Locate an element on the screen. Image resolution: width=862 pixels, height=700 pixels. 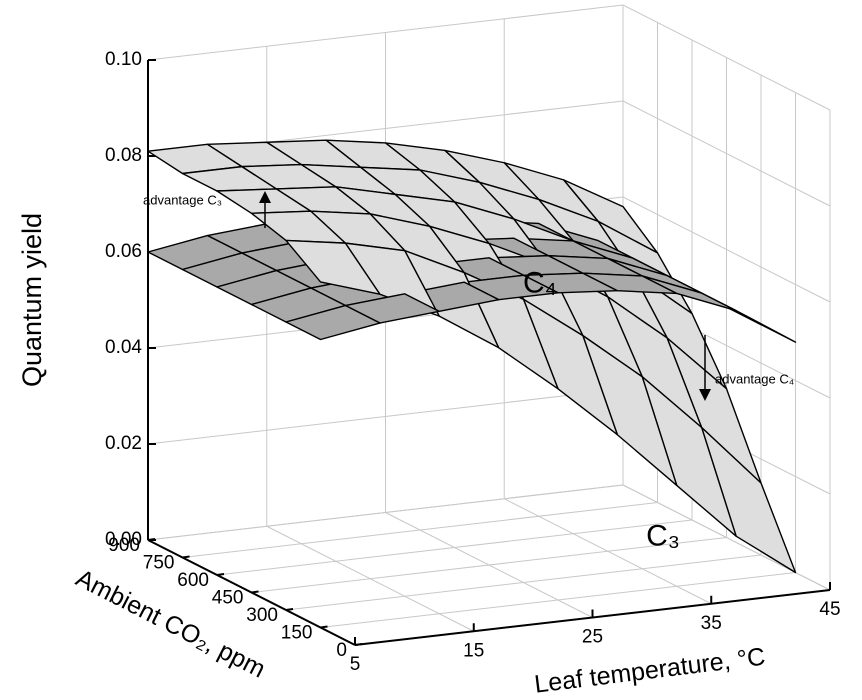
z-tick-label: 0.00 is located at coordinates (123, 539).